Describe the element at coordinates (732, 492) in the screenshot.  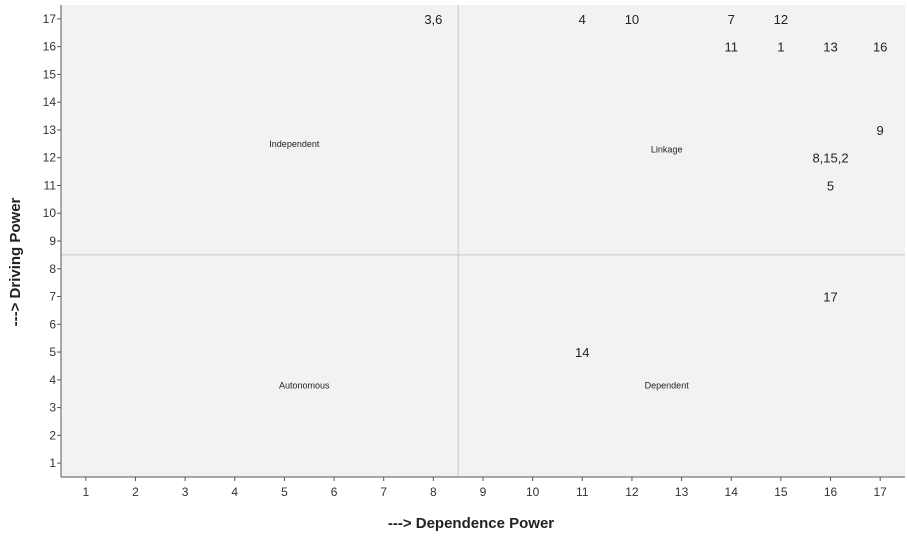
I see `x-tick-label: 14` at that location.